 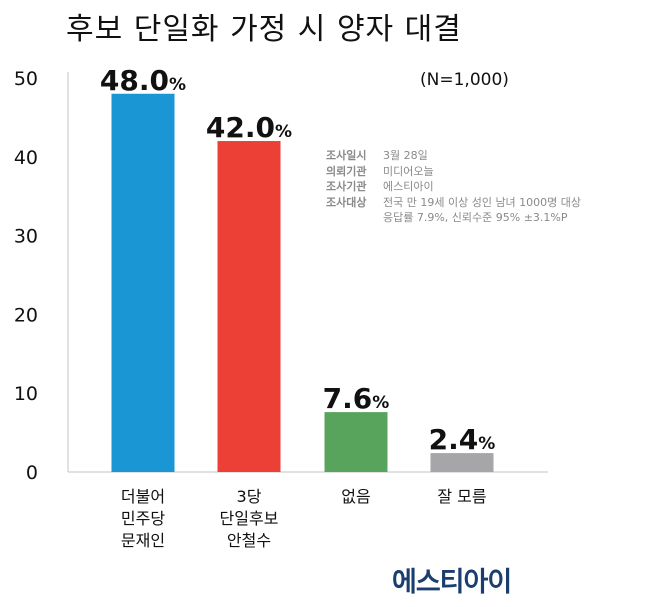 What do you see at coordinates (143, 540) in the screenshot?
I see `x-category-label: 문재인` at bounding box center [143, 540].